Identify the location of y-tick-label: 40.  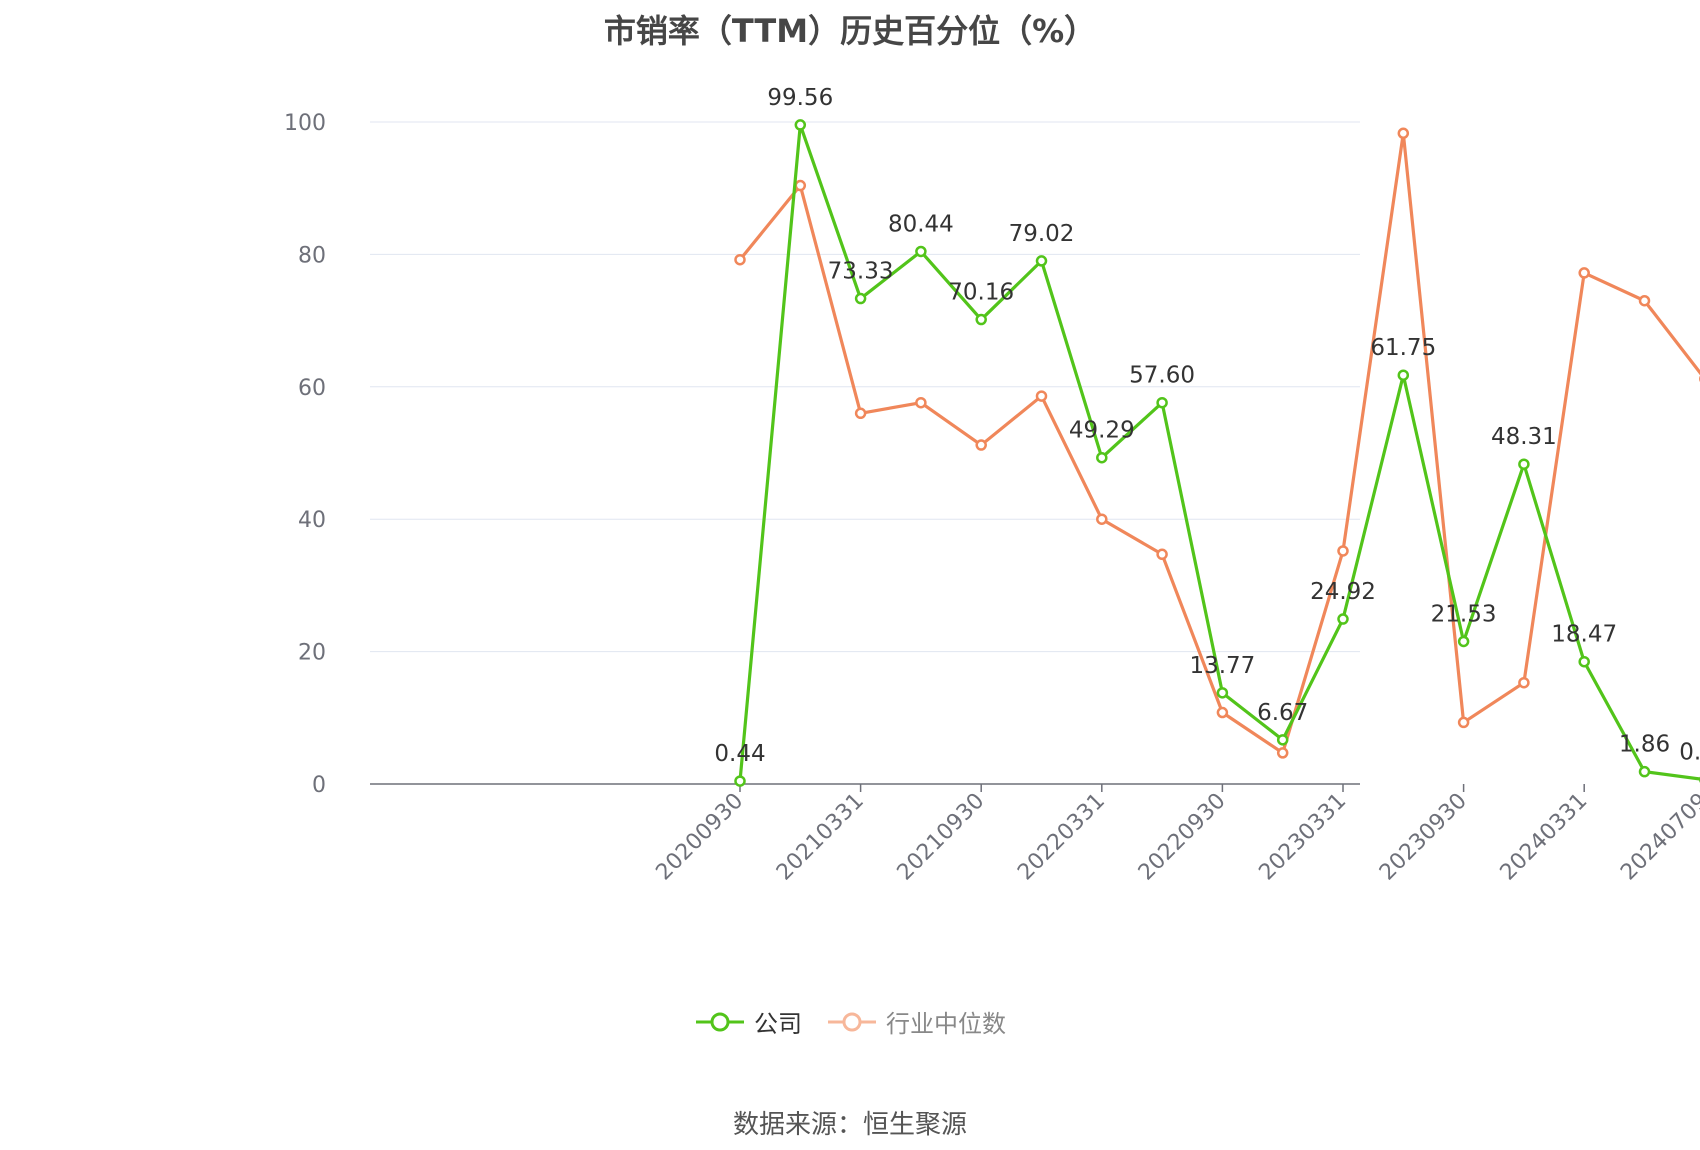
(312, 520).